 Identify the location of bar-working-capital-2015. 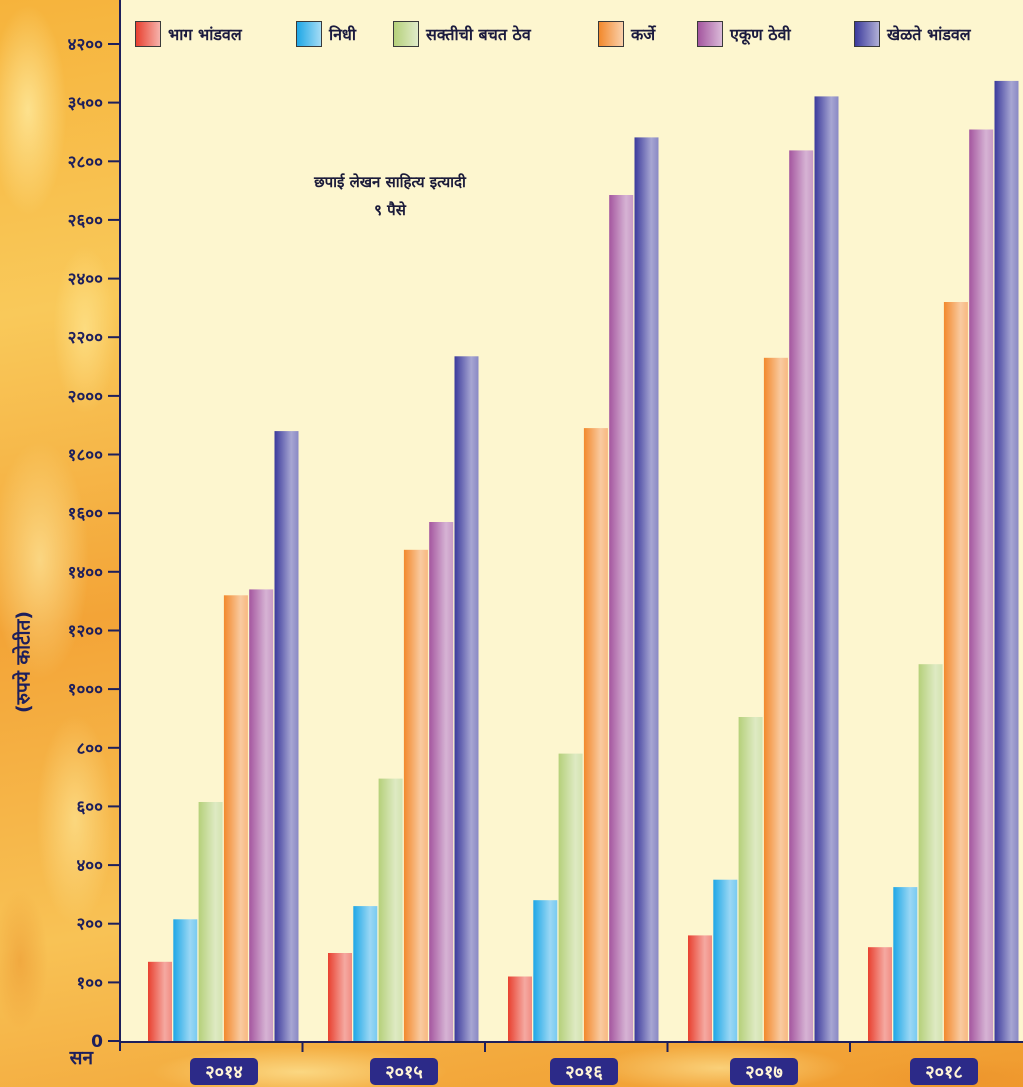
(466, 698).